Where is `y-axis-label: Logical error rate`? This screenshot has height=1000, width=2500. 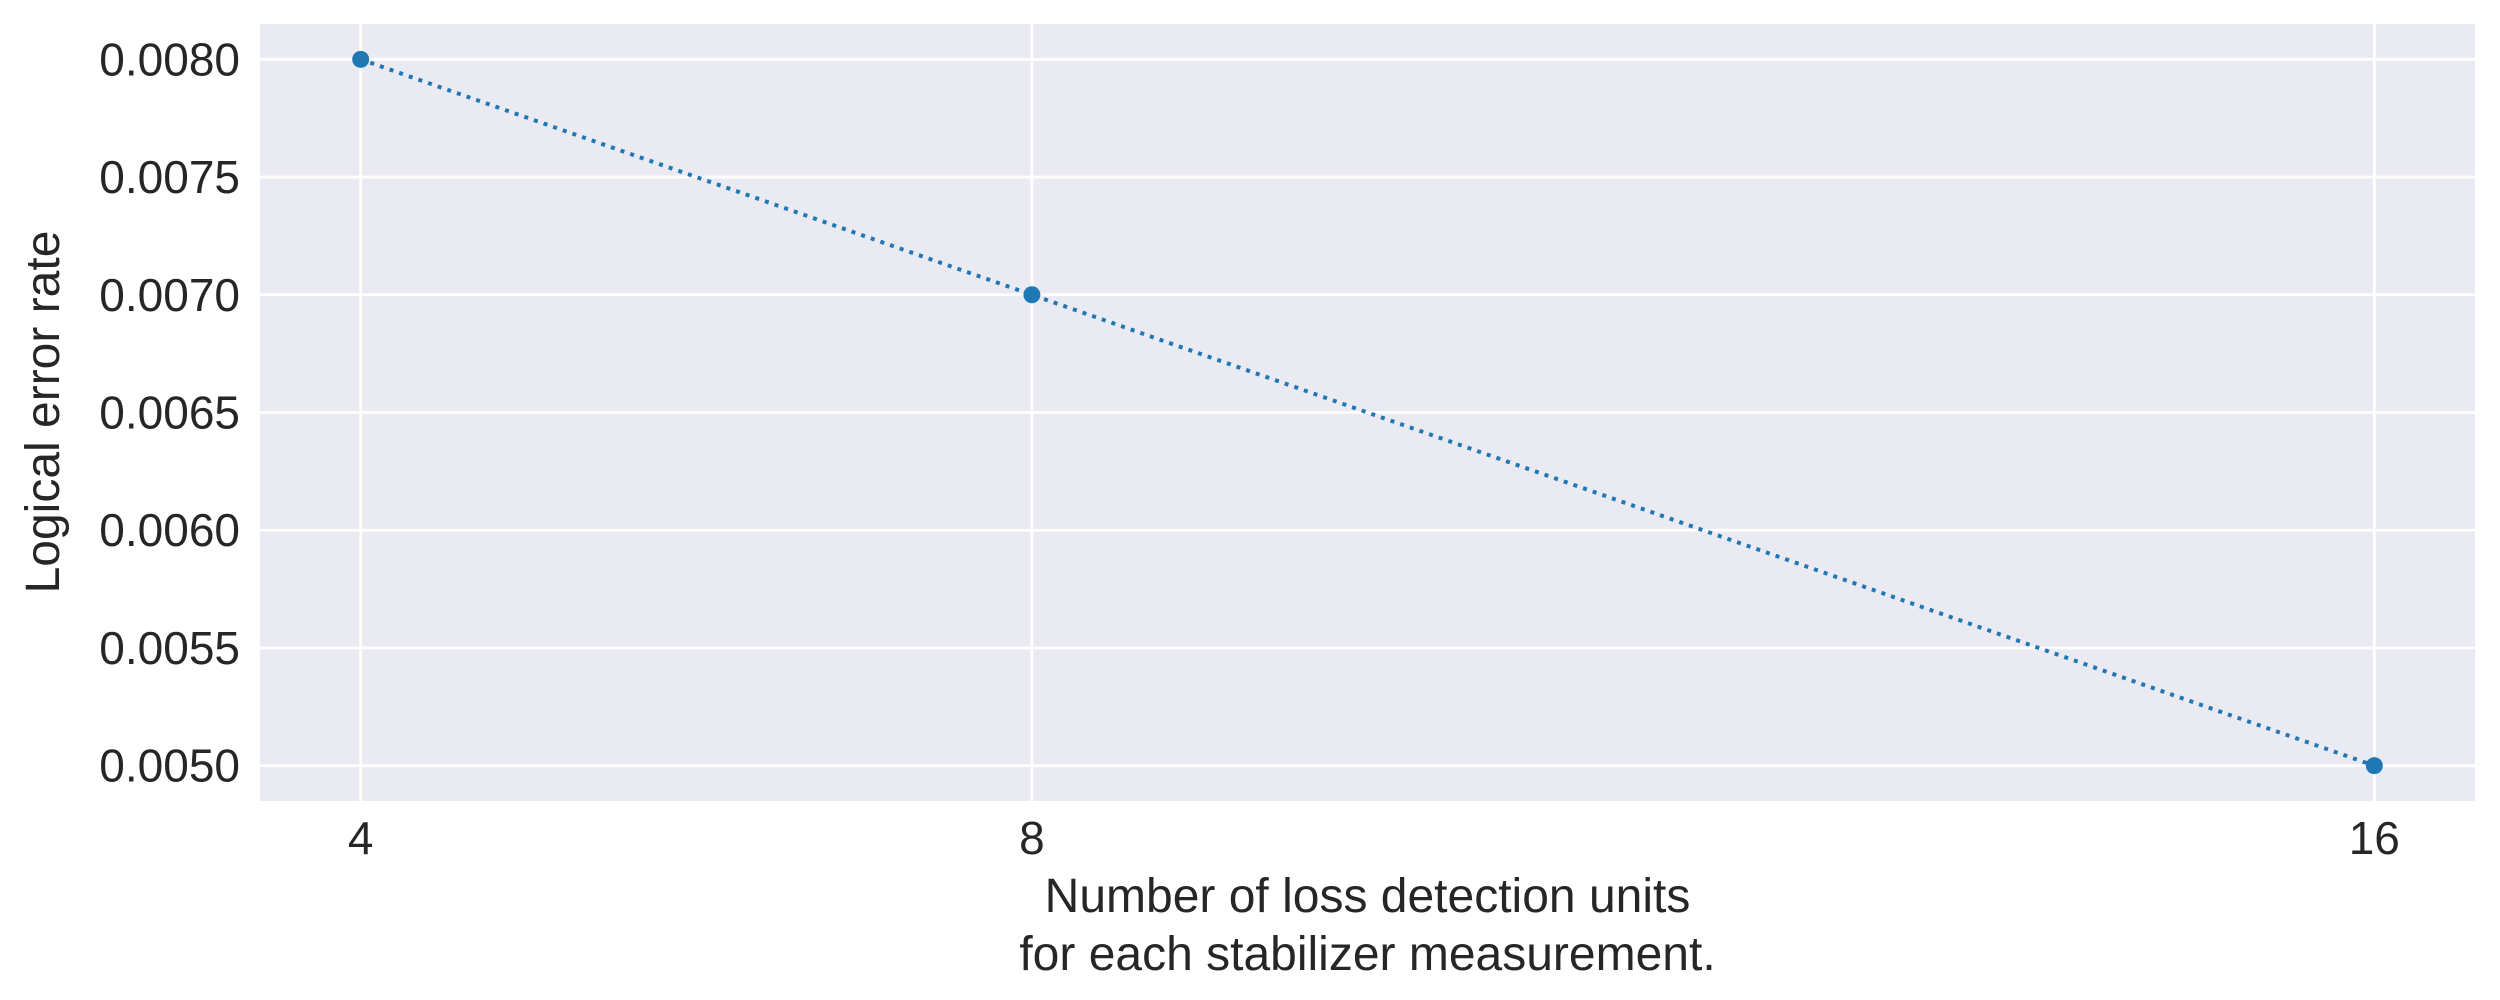 y-axis-label: Logical error rate is located at coordinates (43, 412).